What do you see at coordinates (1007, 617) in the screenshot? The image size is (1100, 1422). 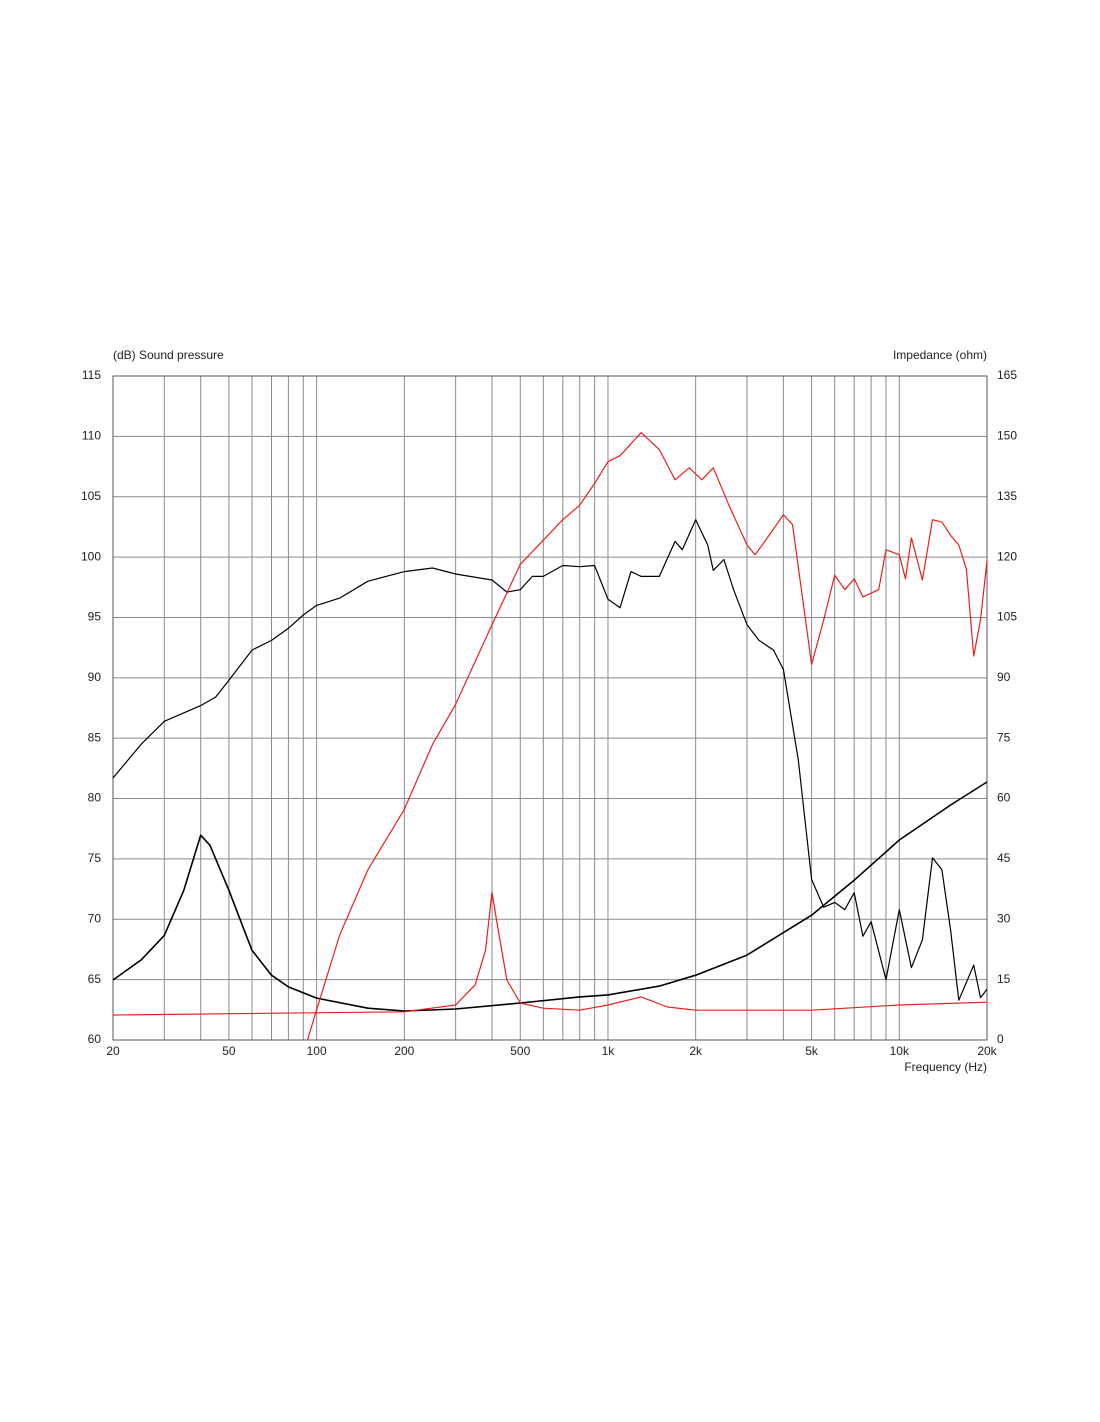 I see `y2-tick-label: 105` at bounding box center [1007, 617].